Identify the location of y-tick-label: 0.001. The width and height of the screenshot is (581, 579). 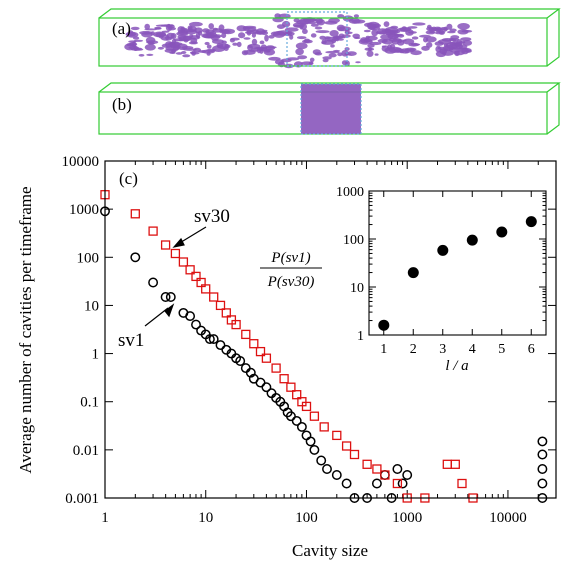
(82, 499).